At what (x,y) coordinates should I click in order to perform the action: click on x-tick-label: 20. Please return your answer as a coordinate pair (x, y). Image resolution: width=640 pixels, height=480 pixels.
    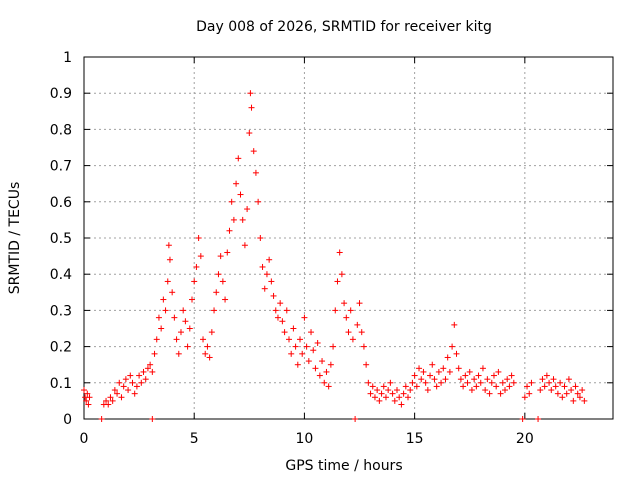
    Looking at the image, I should click on (525, 439).